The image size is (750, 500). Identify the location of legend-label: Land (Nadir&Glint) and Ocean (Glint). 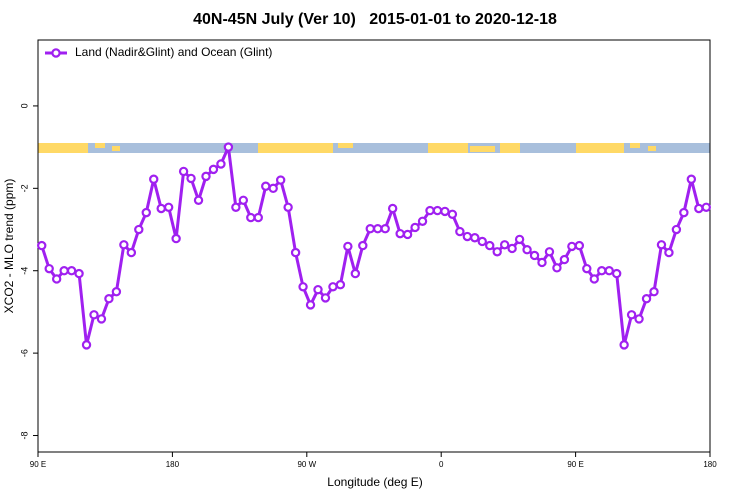
(173, 52).